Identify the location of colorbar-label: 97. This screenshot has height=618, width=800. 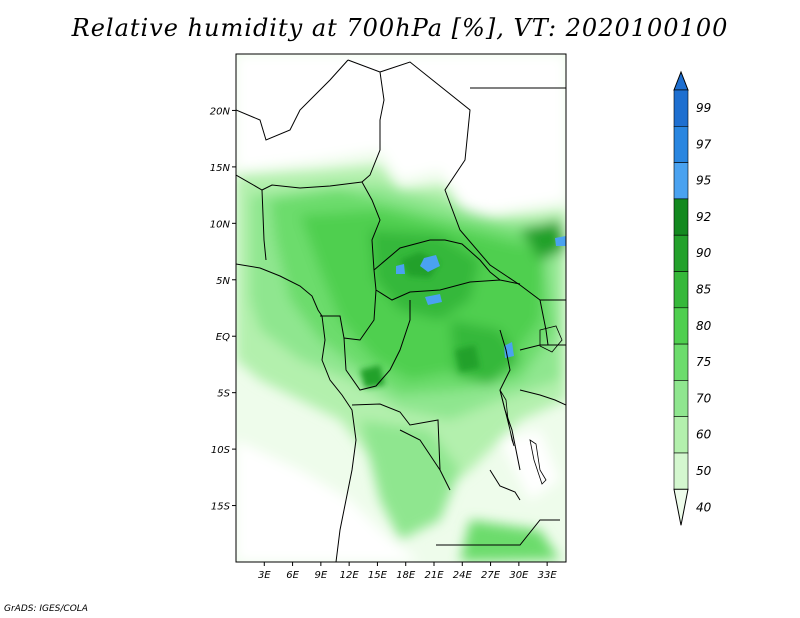
(704, 144).